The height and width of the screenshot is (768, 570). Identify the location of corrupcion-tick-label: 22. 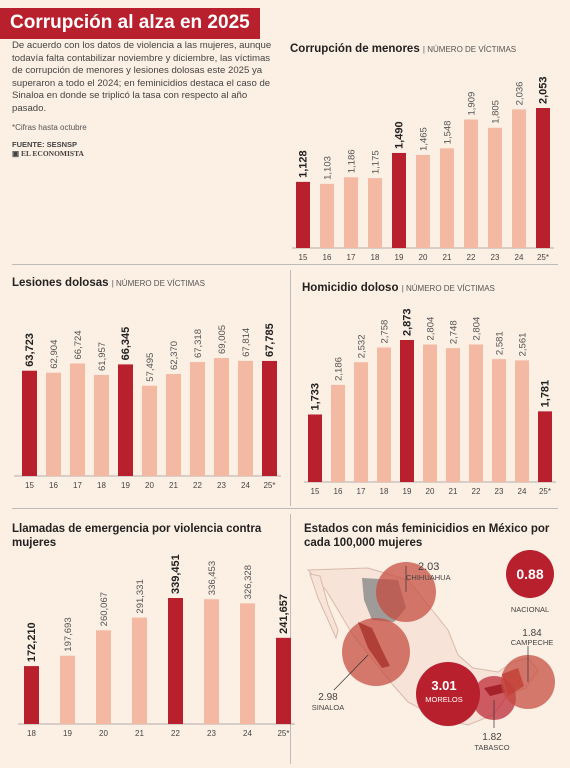
(471, 257).